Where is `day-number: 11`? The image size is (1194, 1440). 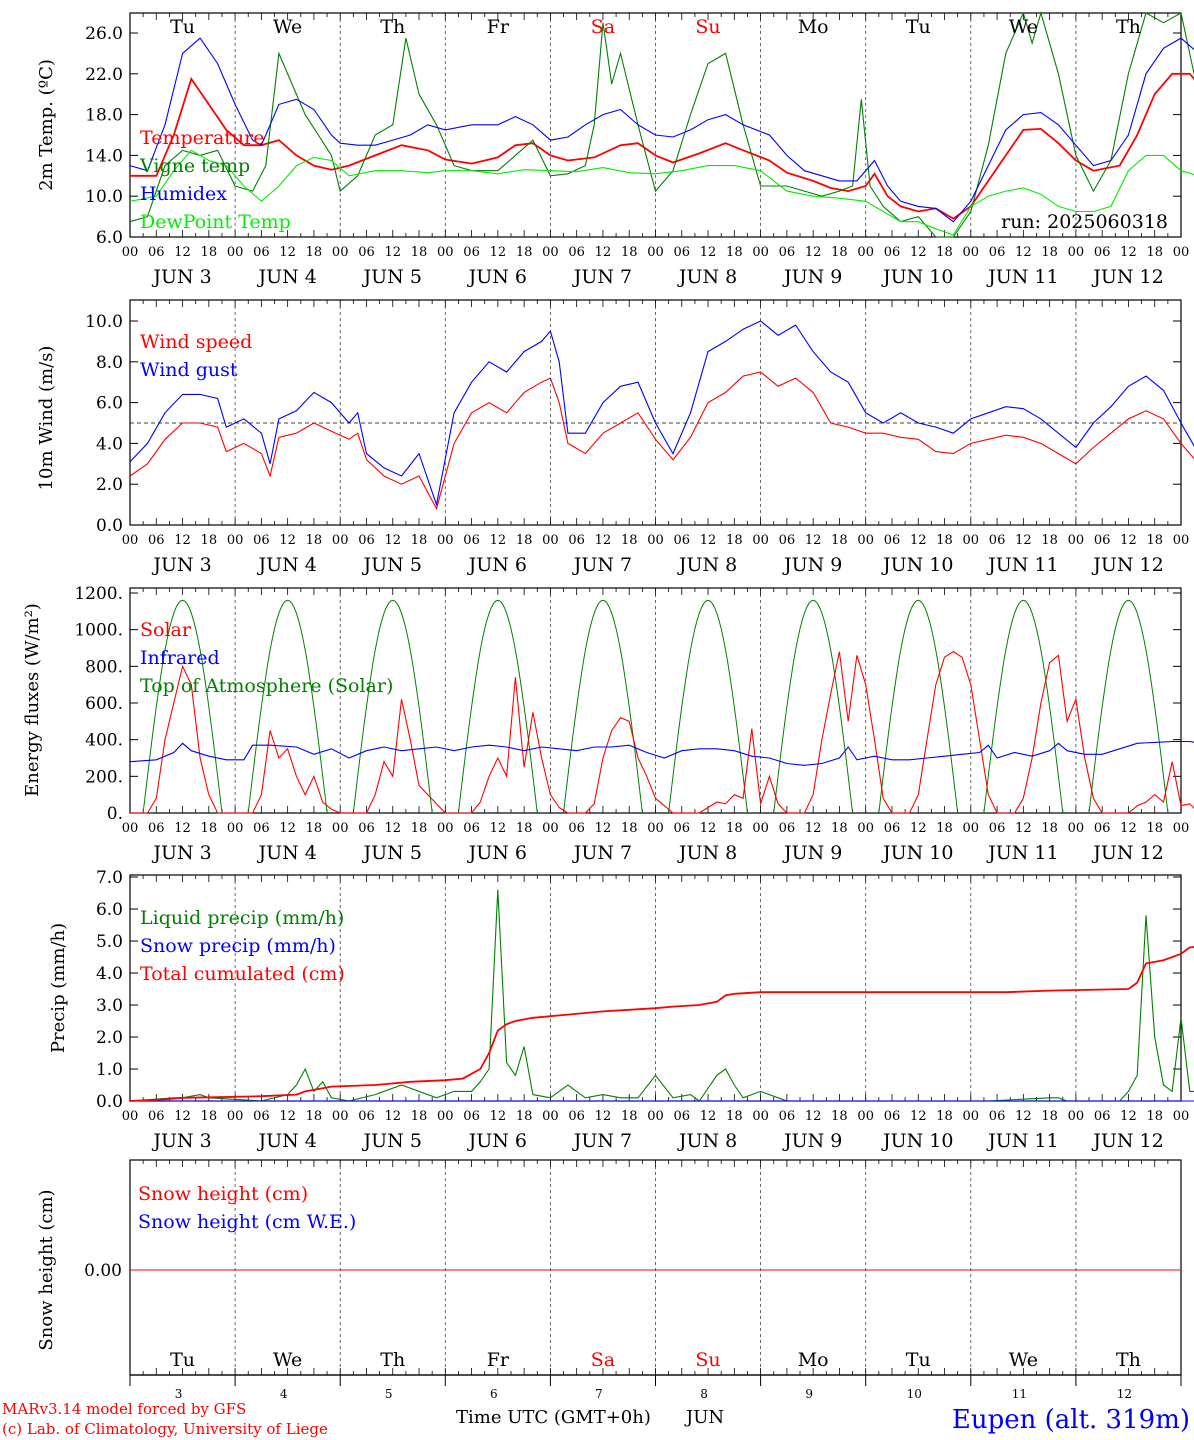 day-number: 11 is located at coordinates (1019, 1394).